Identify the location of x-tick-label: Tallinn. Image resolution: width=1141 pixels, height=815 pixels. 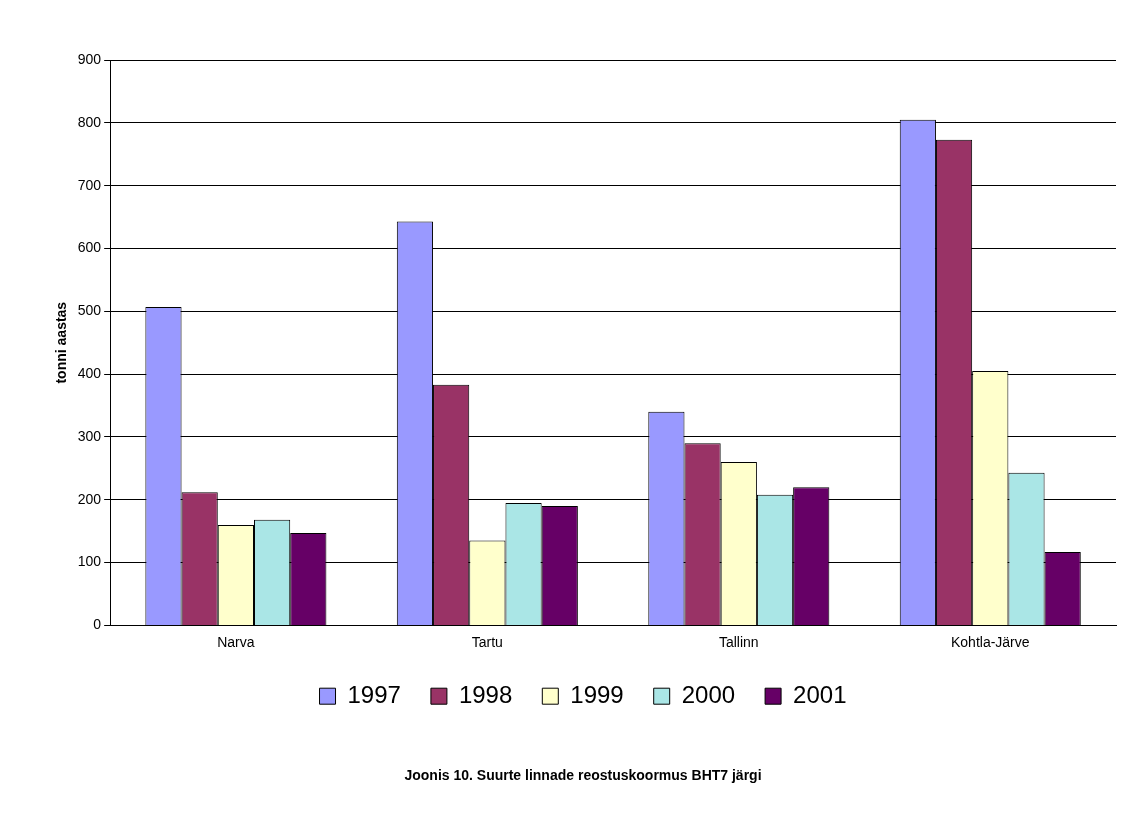
(738, 641).